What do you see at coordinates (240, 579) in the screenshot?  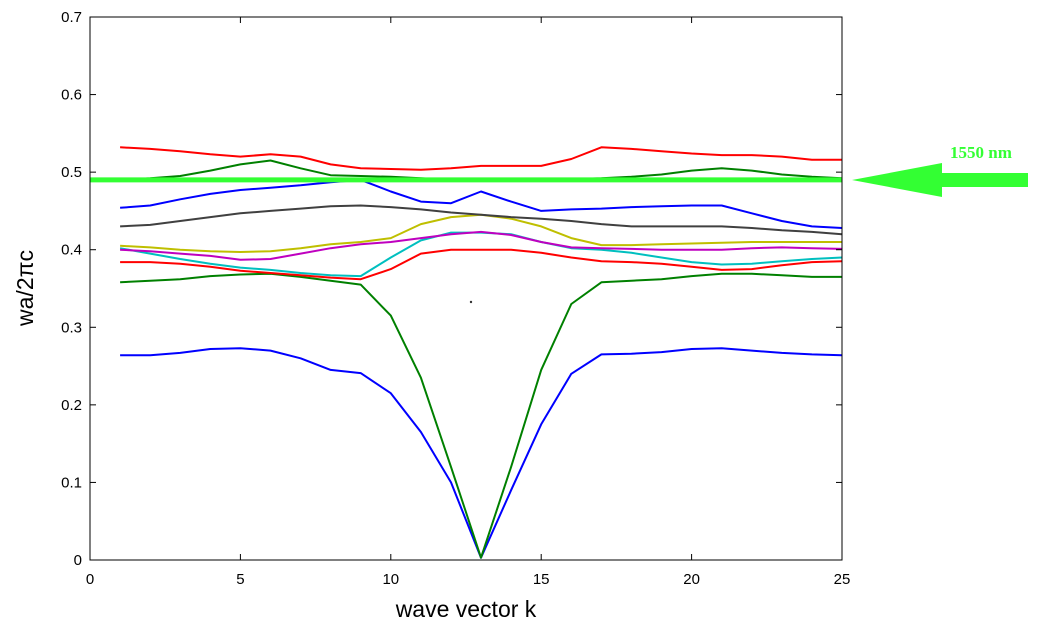 I see `x-tick-label: 5` at bounding box center [240, 579].